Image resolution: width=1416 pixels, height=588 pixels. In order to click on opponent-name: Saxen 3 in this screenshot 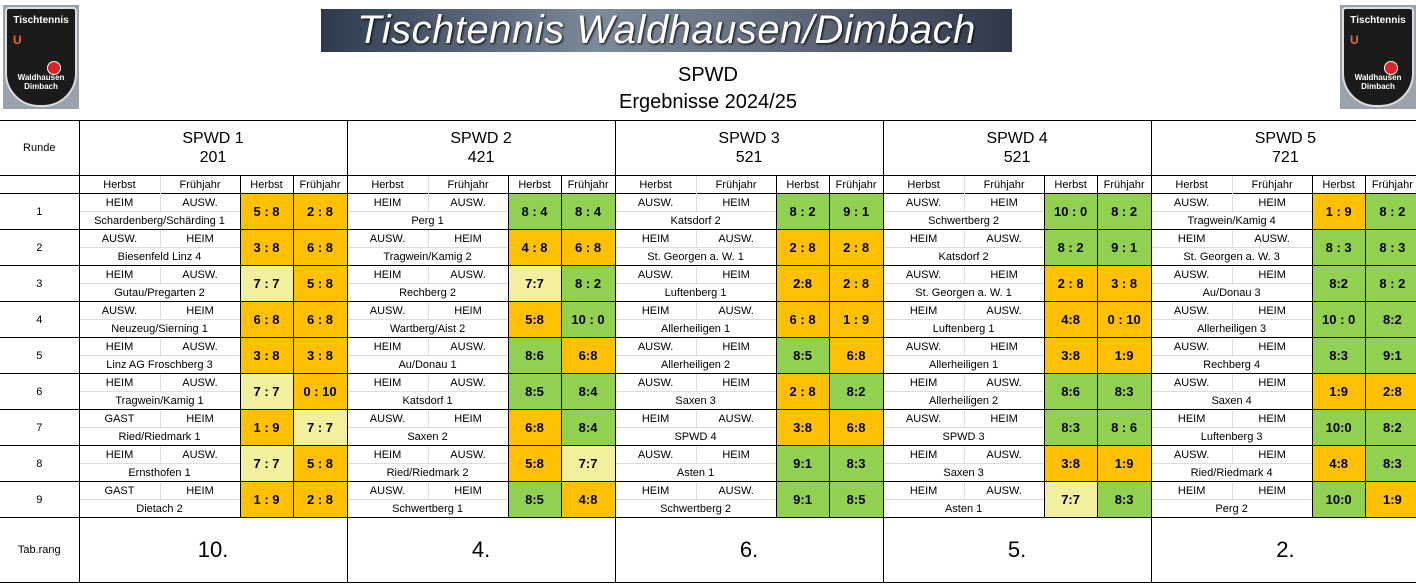, I will do `click(695, 400)`.